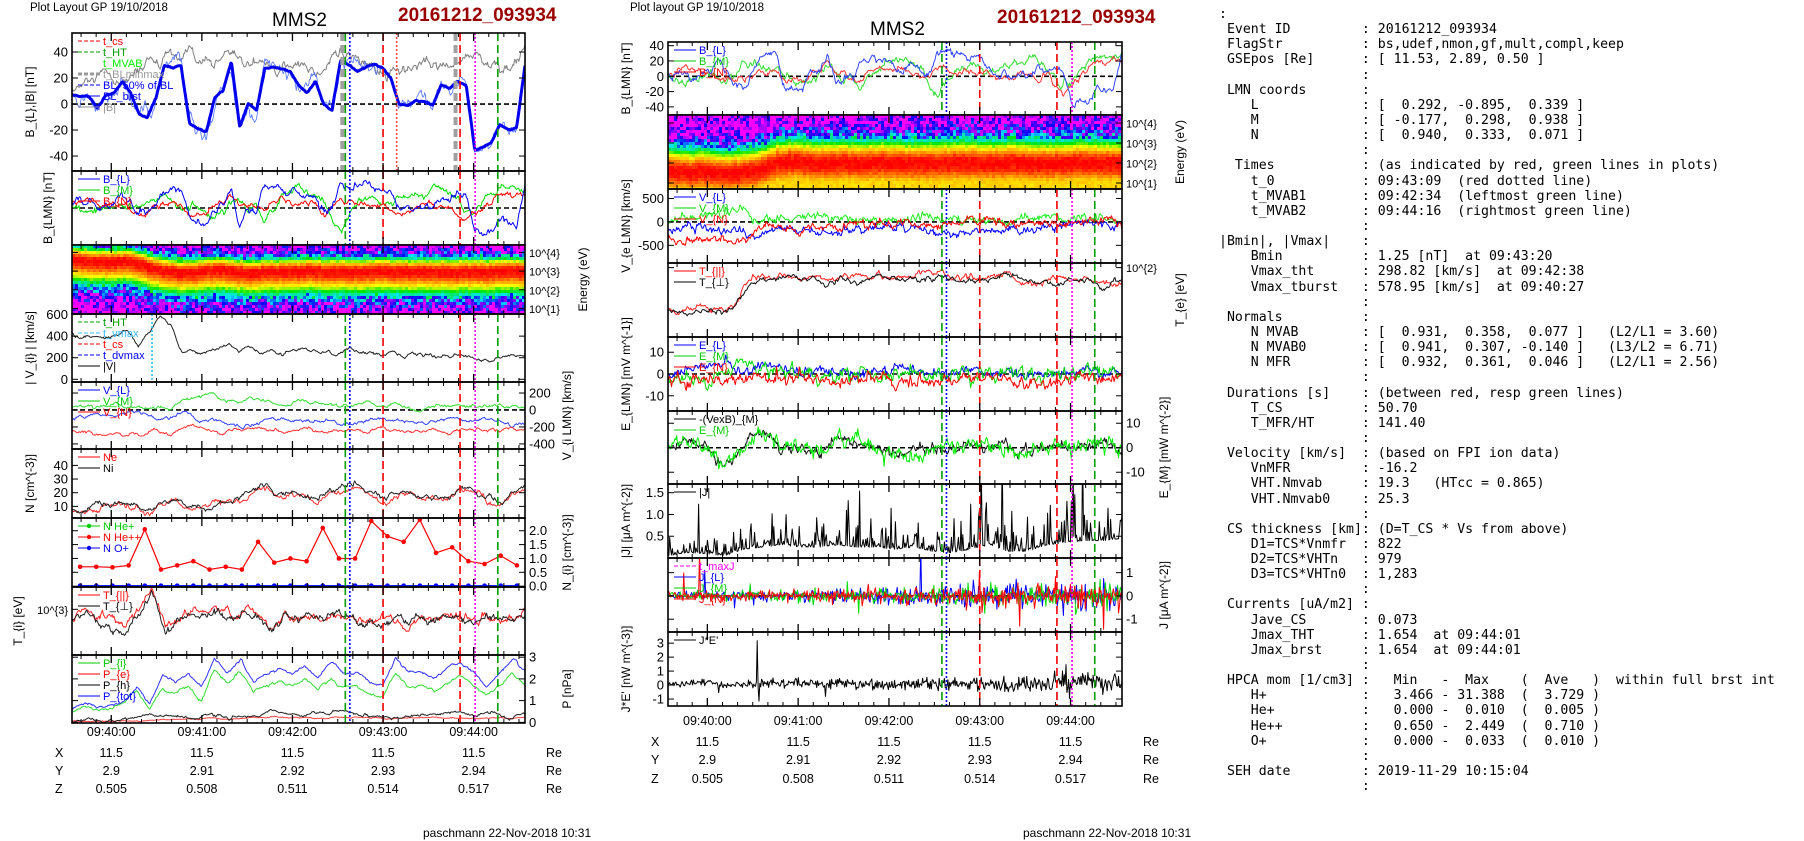 The image size is (1804, 841). What do you see at coordinates (96, 567) in the screenshot?
I see `data-point` at bounding box center [96, 567].